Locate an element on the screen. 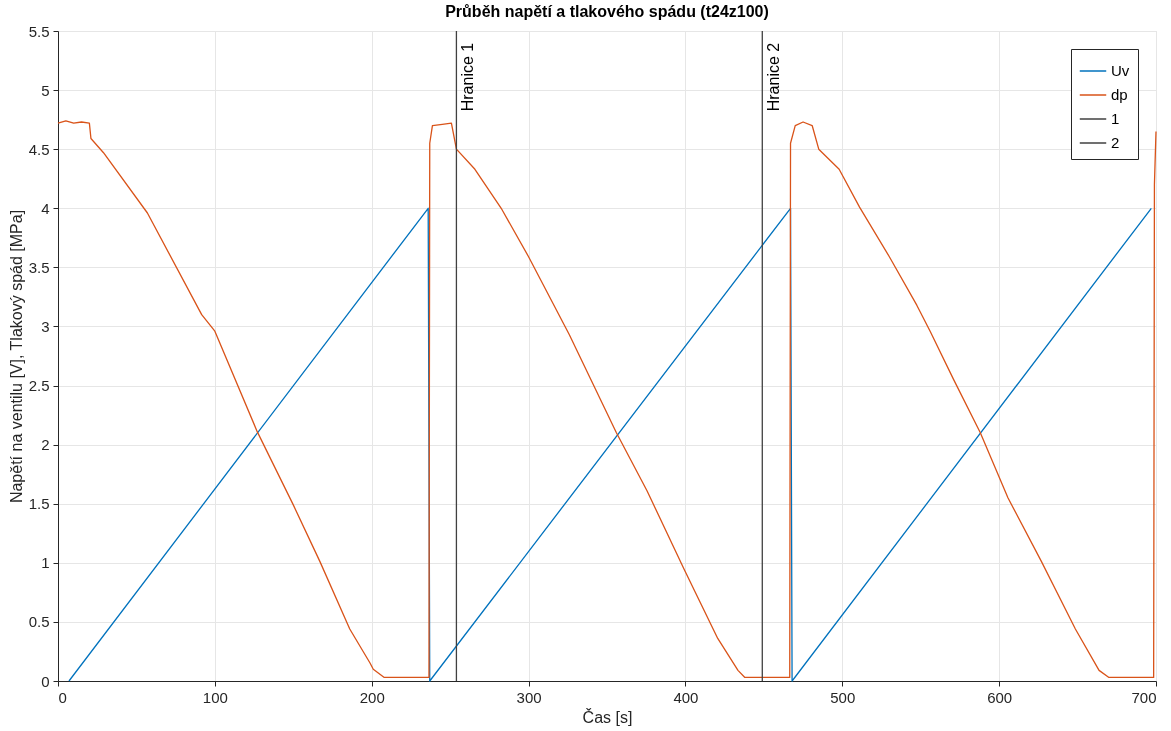  x-tick-label: 600 is located at coordinates (1000, 697).